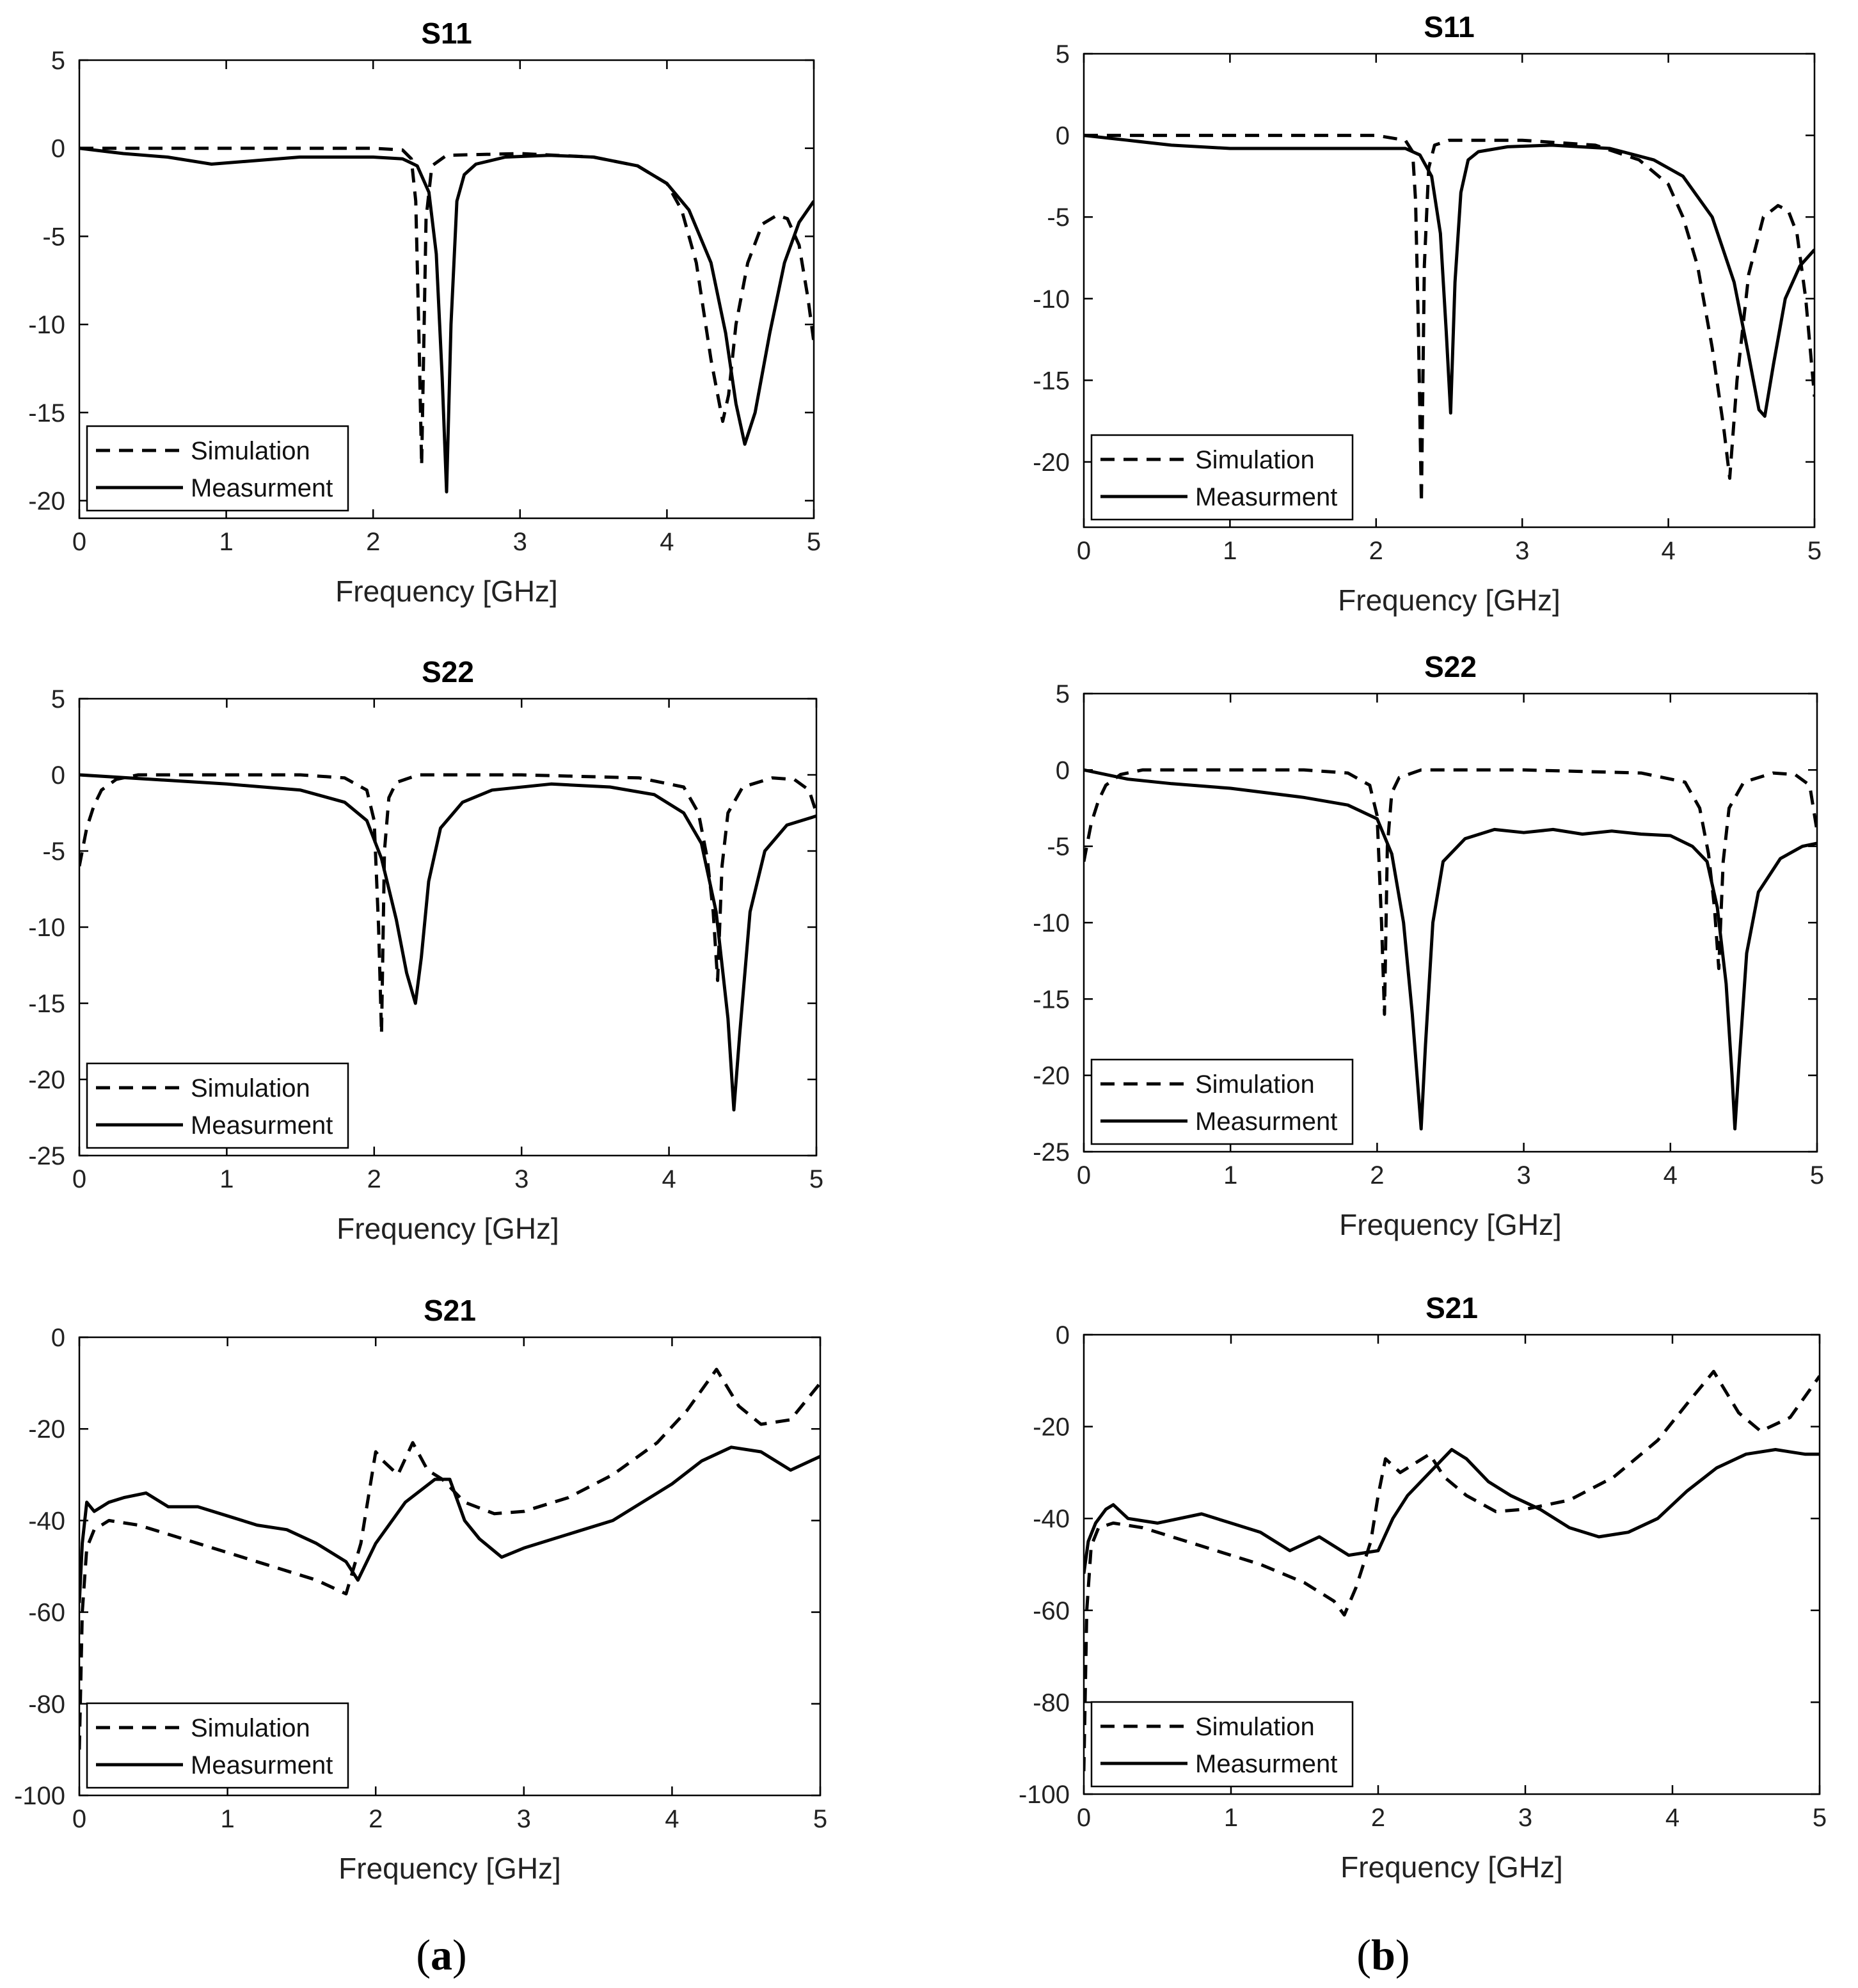 The width and height of the screenshot is (1858, 1988). Describe the element at coordinates (39, 1796) in the screenshot. I see `y-tick-label: -100` at that location.